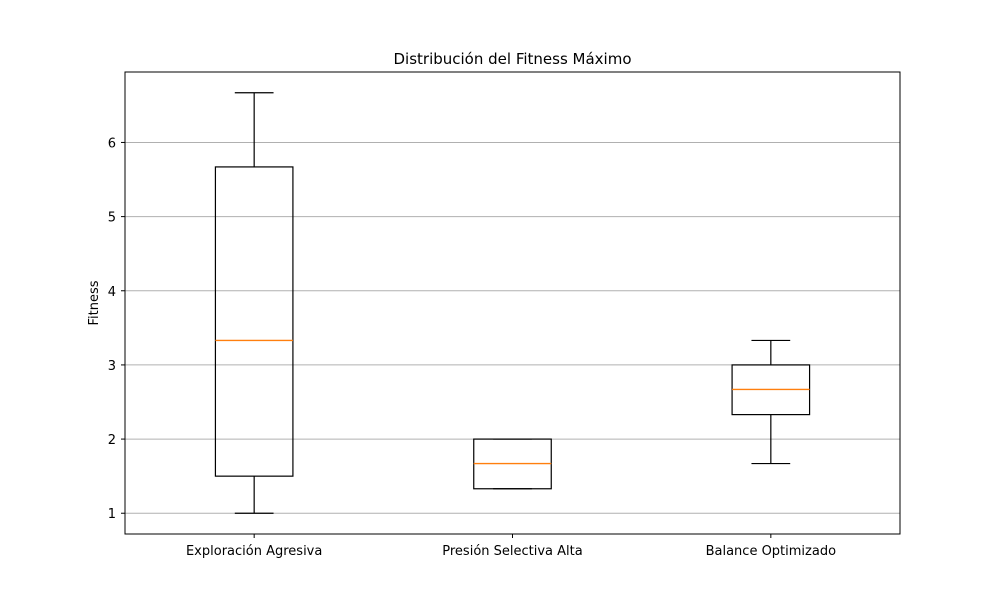 The height and width of the screenshot is (604, 1000). What do you see at coordinates (112, 218) in the screenshot?
I see `y-tick-label: 5` at bounding box center [112, 218].